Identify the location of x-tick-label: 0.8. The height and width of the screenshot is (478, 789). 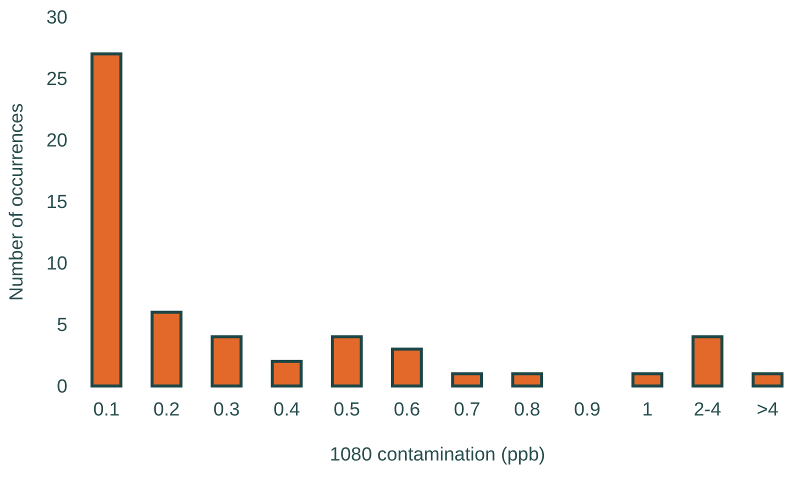
(527, 410).